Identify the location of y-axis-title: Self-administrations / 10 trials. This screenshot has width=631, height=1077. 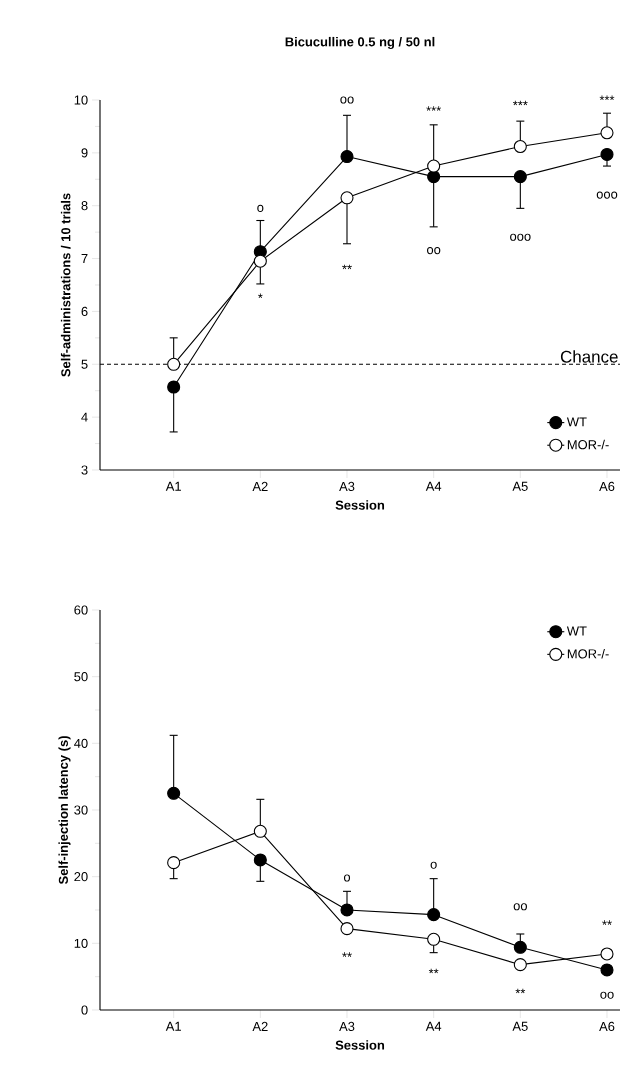
(65, 285).